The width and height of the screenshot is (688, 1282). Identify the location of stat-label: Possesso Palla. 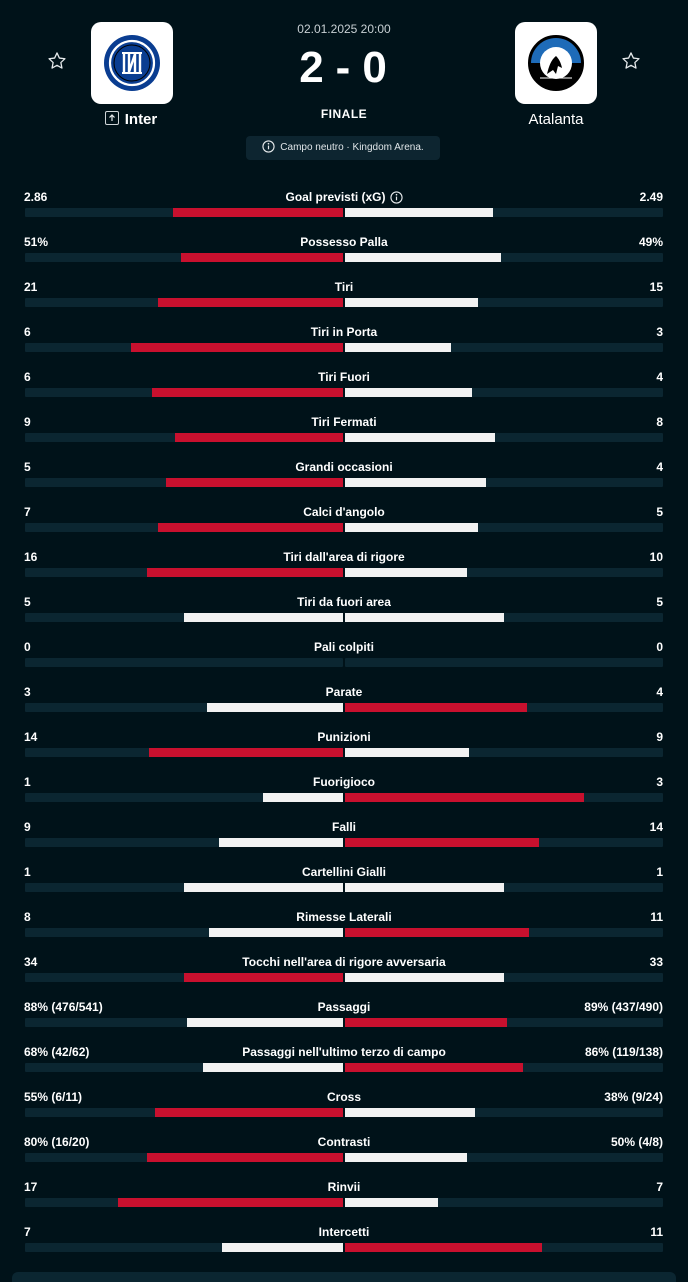
(344, 242).